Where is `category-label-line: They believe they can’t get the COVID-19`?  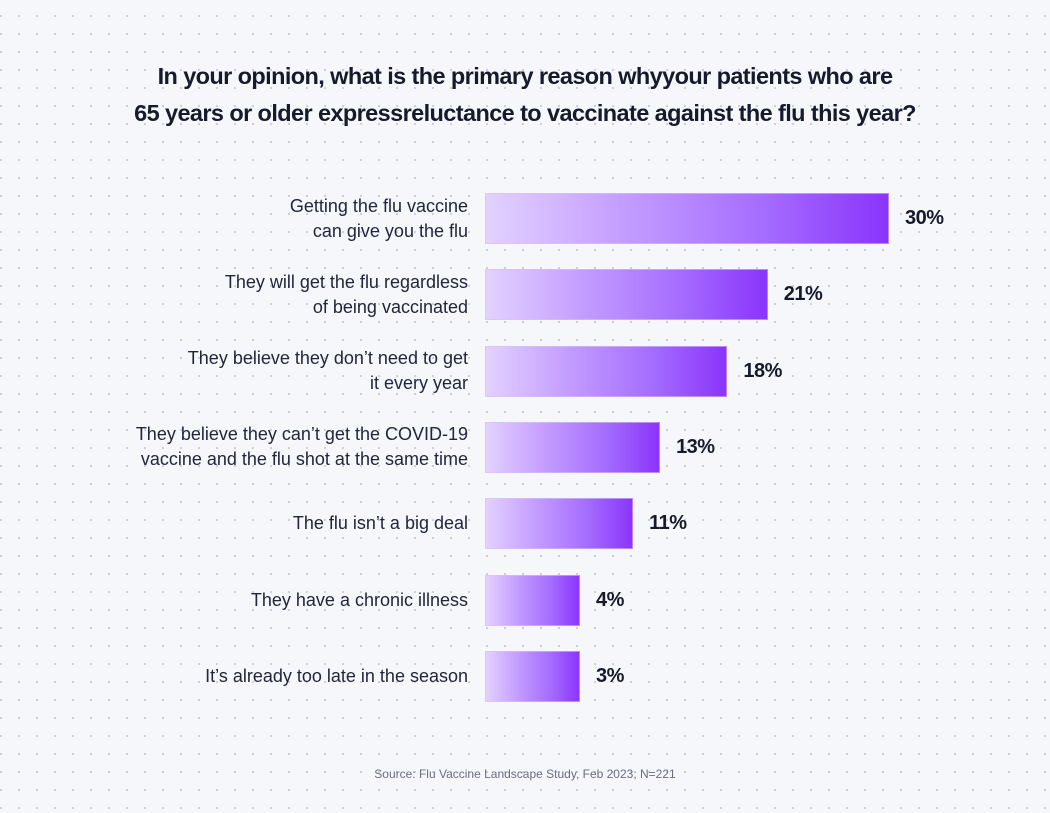
category-label-line: They believe they can’t get the COVID-19 is located at coordinates (301, 434).